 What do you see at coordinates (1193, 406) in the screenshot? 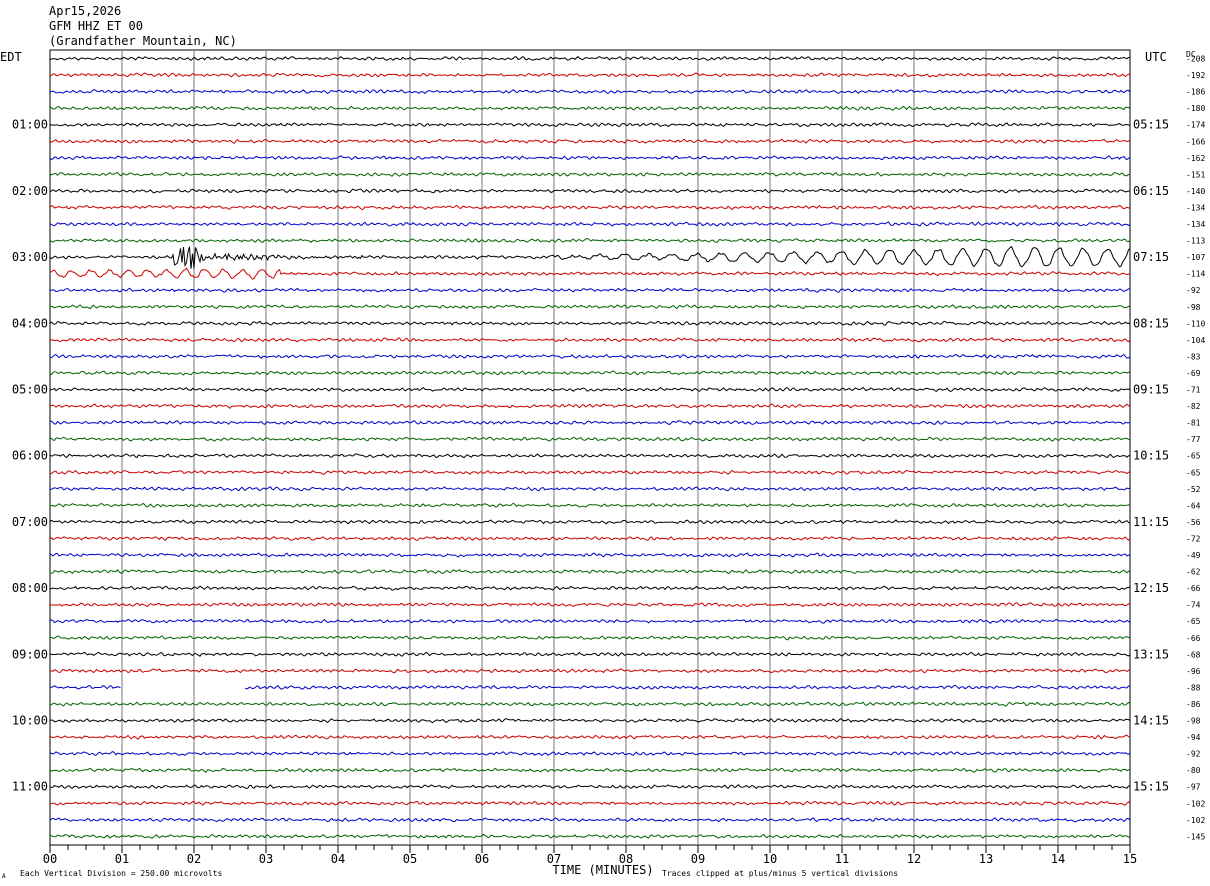
I see `dc-offset-label: -82` at bounding box center [1193, 406].